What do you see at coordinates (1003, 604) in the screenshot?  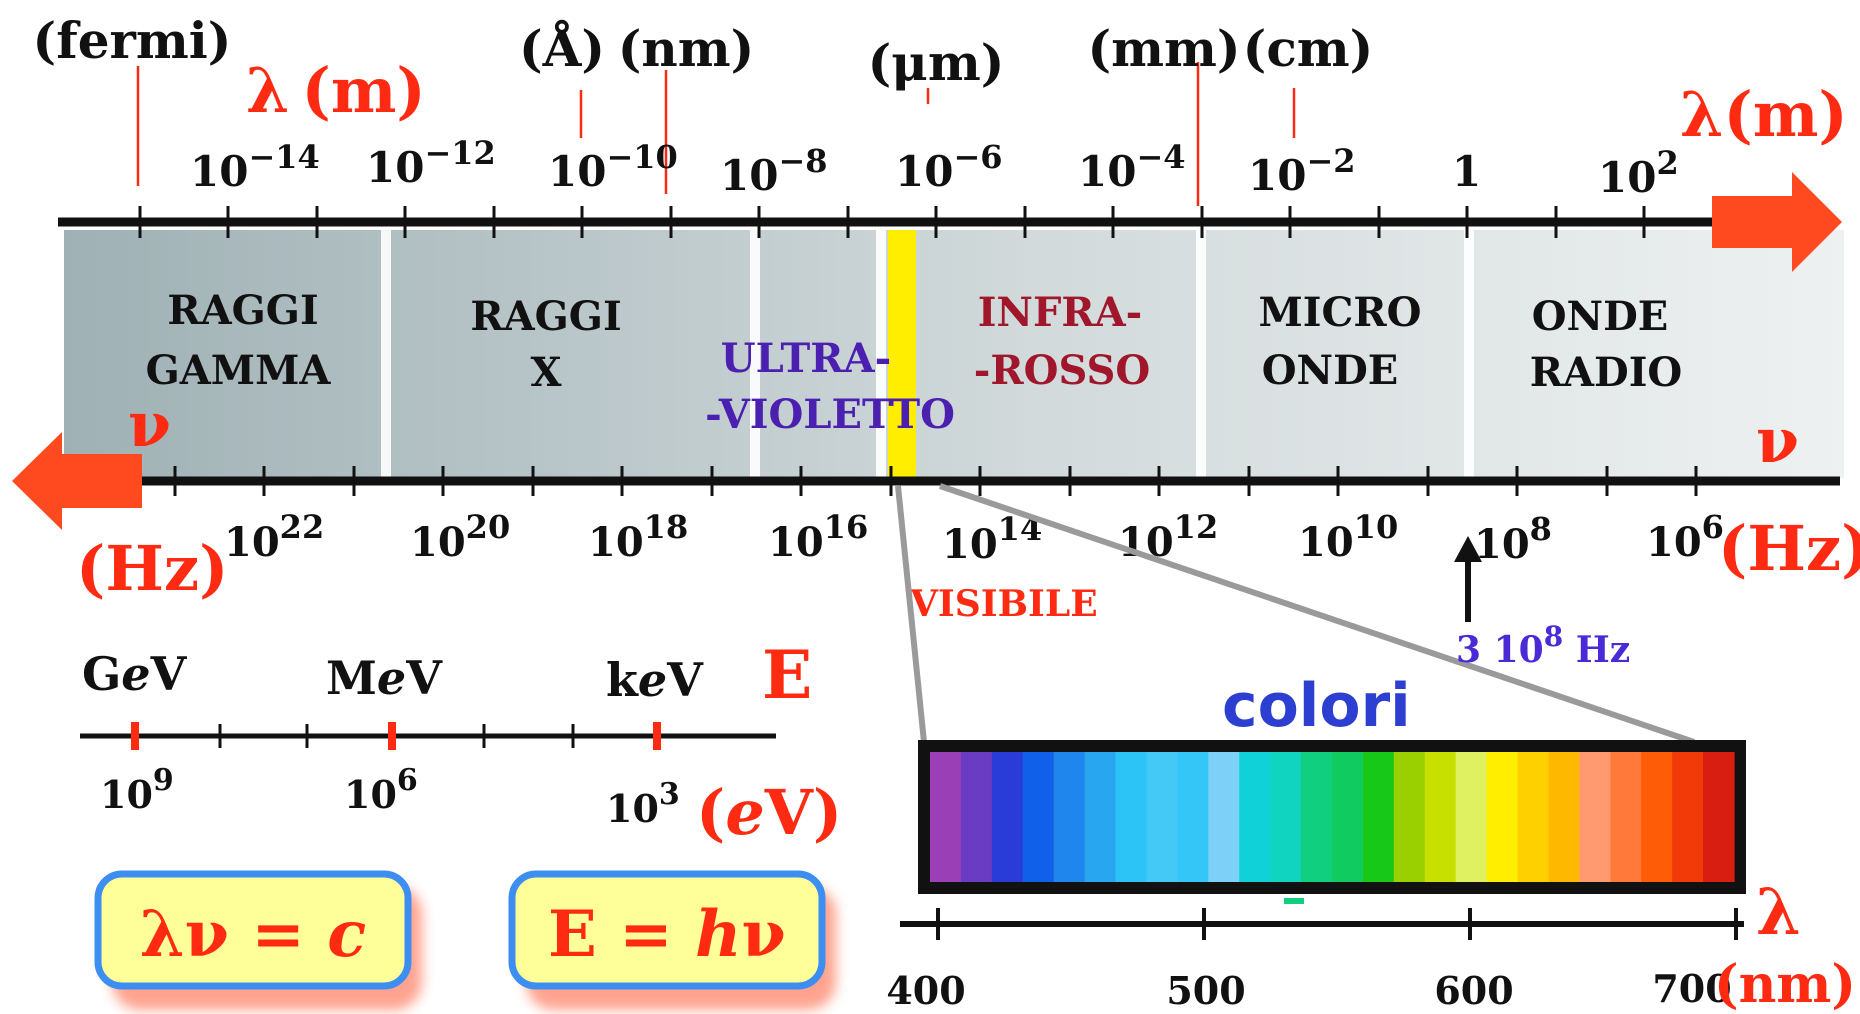 I see `visible-label: VISIBILE` at bounding box center [1003, 604].